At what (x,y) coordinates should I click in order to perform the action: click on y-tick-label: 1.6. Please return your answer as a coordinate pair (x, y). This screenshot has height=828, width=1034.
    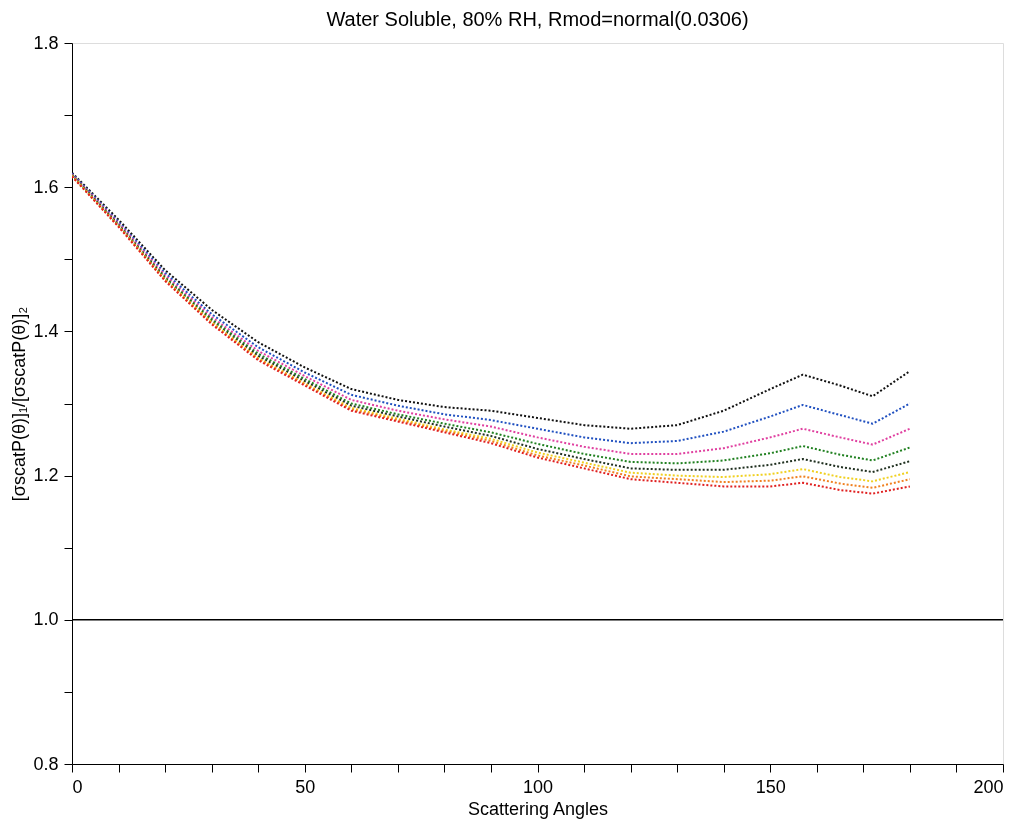
    Looking at the image, I should click on (46, 186).